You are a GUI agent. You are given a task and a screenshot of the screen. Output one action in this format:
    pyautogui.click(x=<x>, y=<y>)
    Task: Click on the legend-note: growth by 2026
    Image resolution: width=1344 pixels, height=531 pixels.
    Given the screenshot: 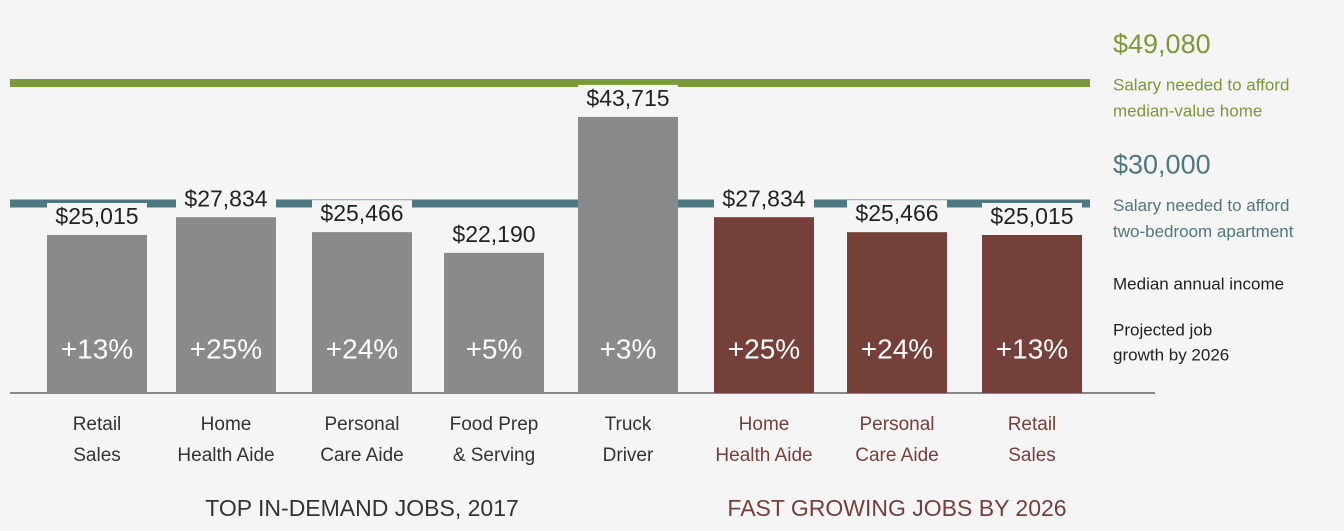 What is the action you would take?
    pyautogui.click(x=1171, y=354)
    